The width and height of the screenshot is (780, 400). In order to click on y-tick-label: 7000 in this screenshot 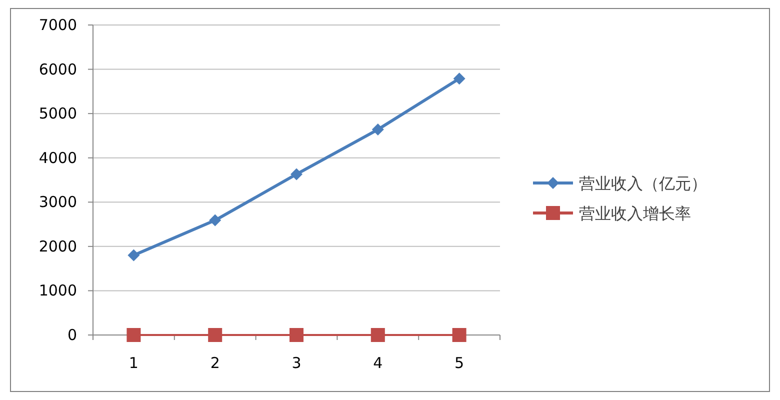, I will do `click(57, 25)`.